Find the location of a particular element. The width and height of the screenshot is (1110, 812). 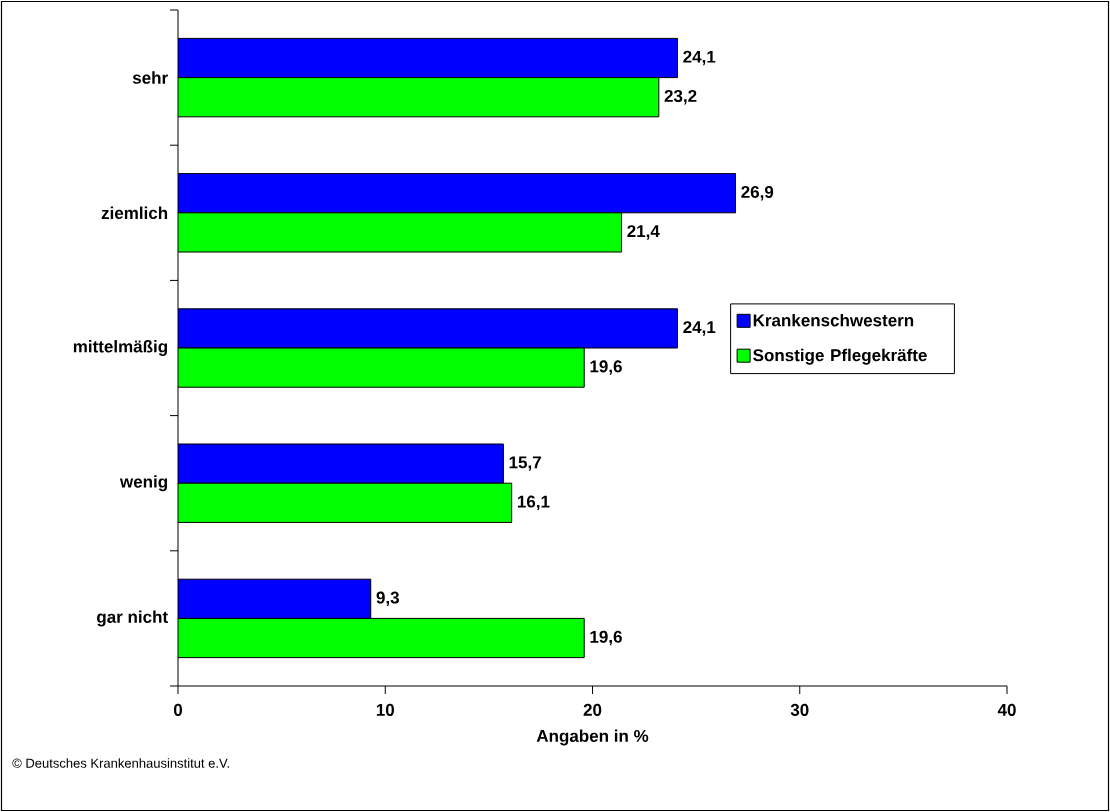

y-tick-label: gar nicht is located at coordinates (132, 618).